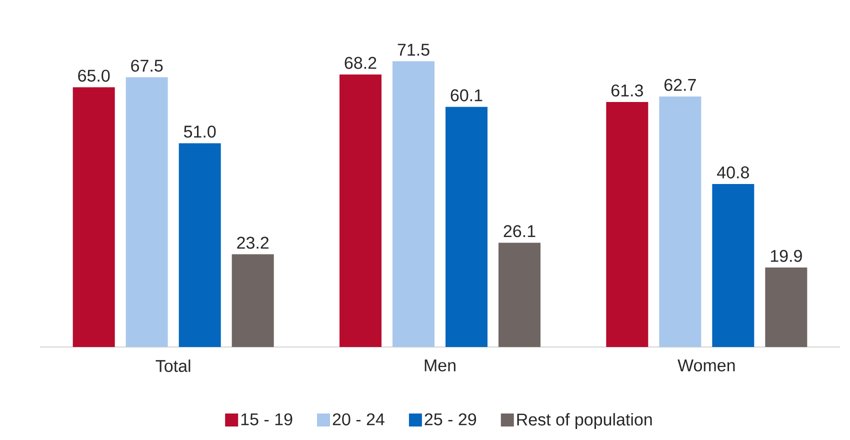  What do you see at coordinates (440, 366) in the screenshot?
I see `x-tick-label: Men` at bounding box center [440, 366].